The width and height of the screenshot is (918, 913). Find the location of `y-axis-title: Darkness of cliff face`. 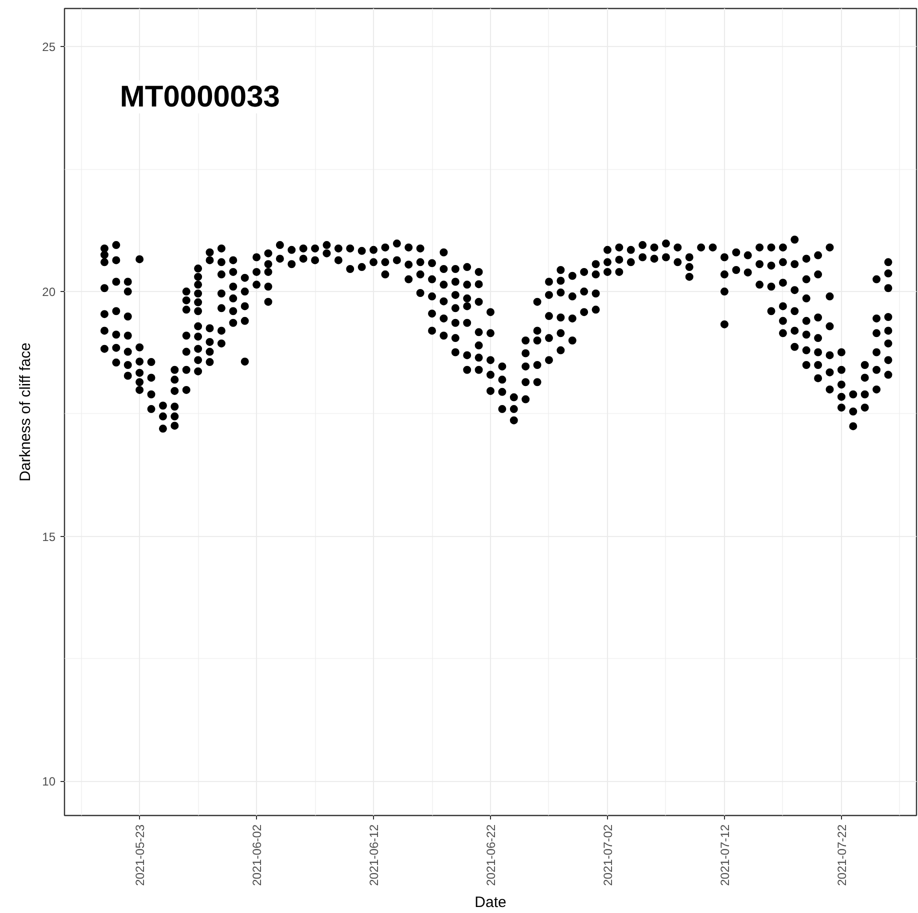

y-axis-title: Darkness of cliff face is located at coordinates (25, 412).